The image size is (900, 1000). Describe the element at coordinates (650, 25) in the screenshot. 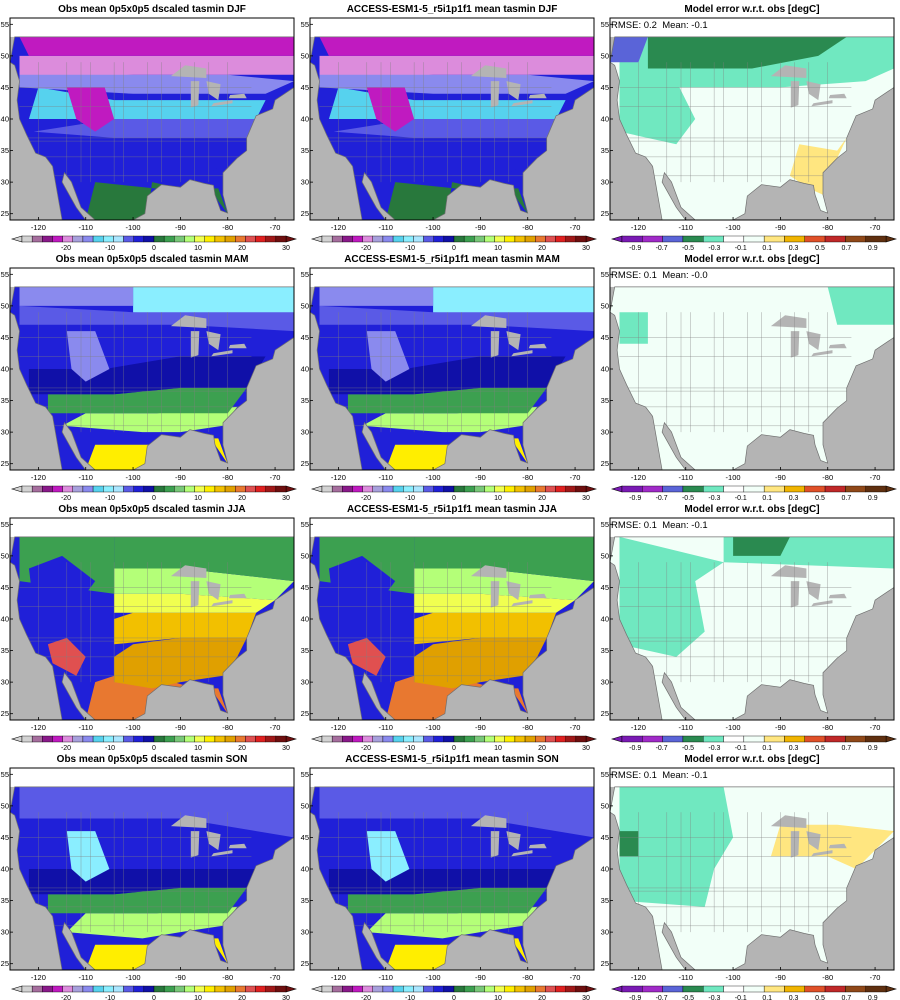

I see `rmse-value: 0.2` at that location.